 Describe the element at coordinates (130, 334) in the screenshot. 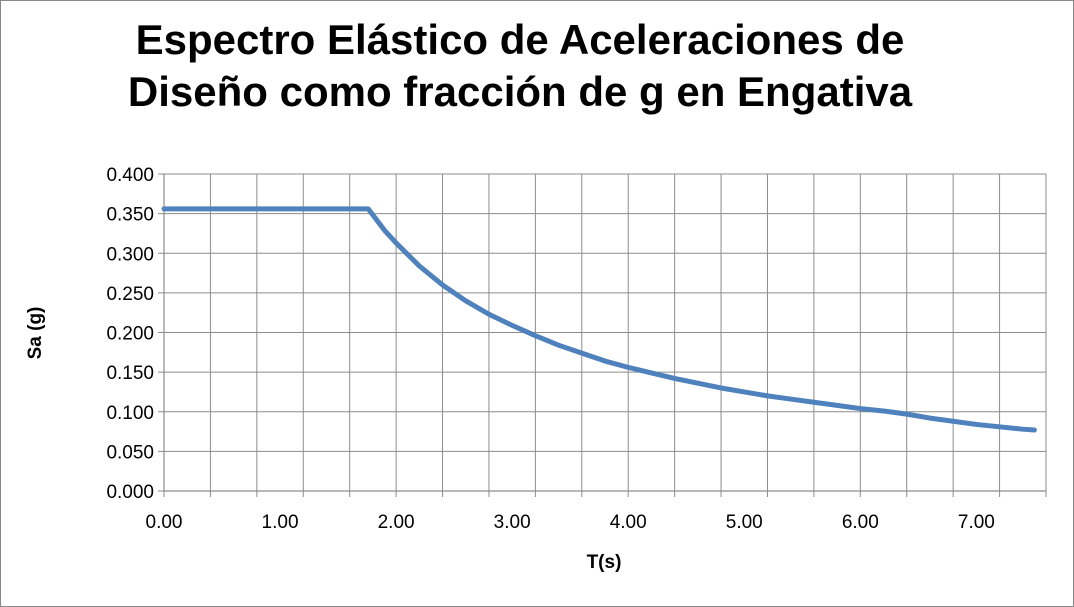

I see `y-tick-label: 0.200` at that location.